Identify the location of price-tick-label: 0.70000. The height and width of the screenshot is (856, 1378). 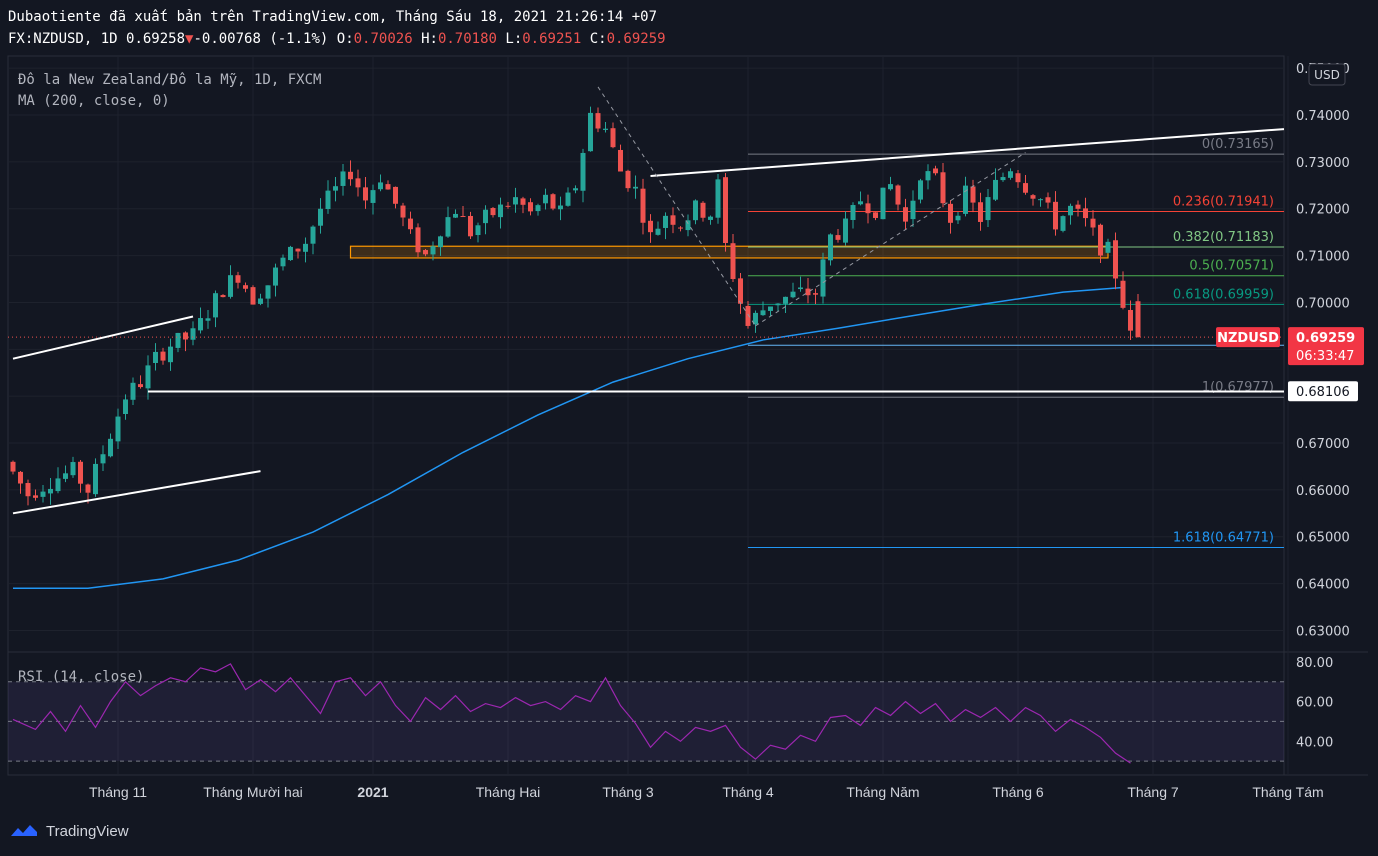
(1323, 303).